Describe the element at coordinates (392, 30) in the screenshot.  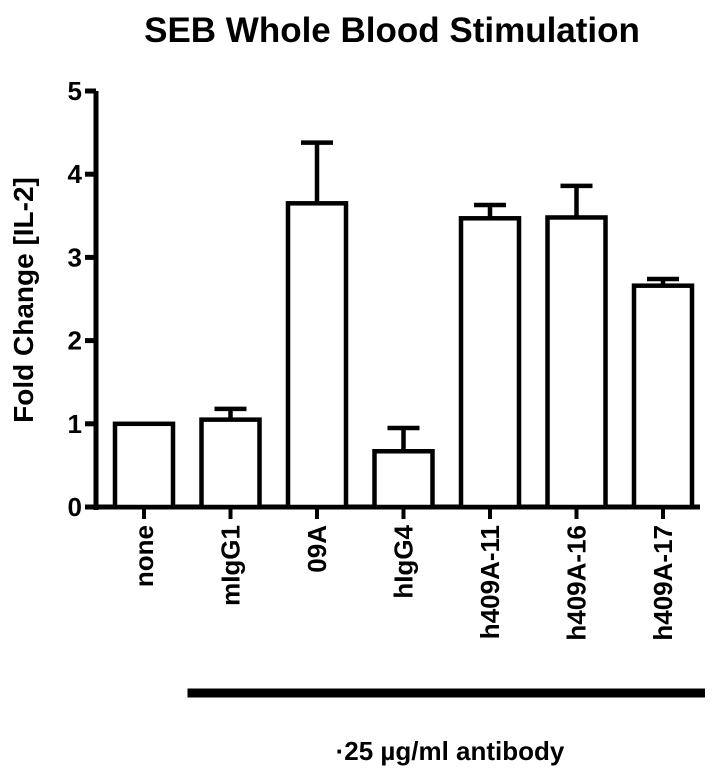
I see `chart-title: SEB Whole Blood Stimulation` at that location.